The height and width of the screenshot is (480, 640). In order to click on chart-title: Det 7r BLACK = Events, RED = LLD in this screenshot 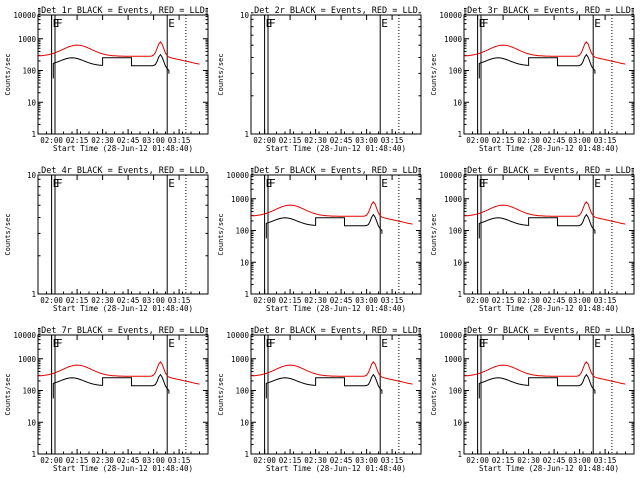, I will do `click(123, 331)`.